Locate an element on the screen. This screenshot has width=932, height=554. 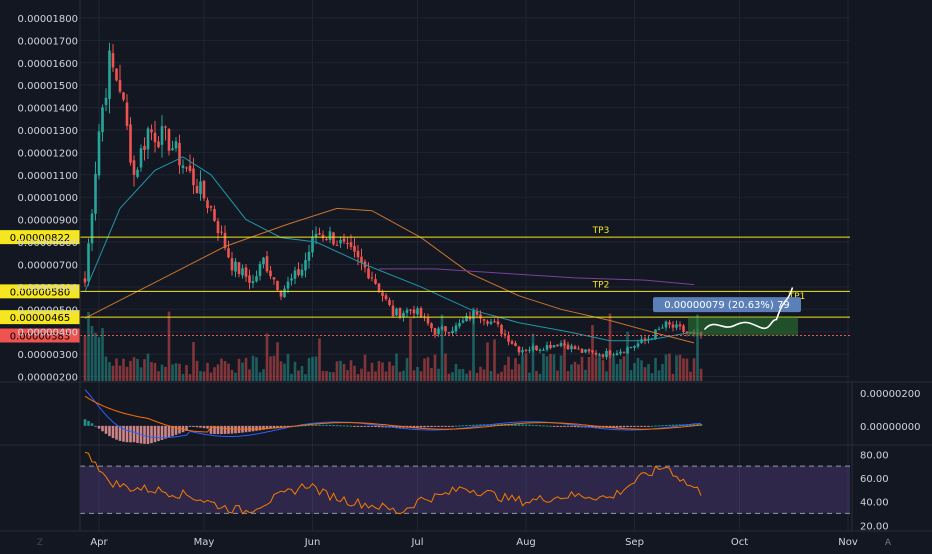
level-price-label: 0.00000580 is located at coordinates (40, 292).